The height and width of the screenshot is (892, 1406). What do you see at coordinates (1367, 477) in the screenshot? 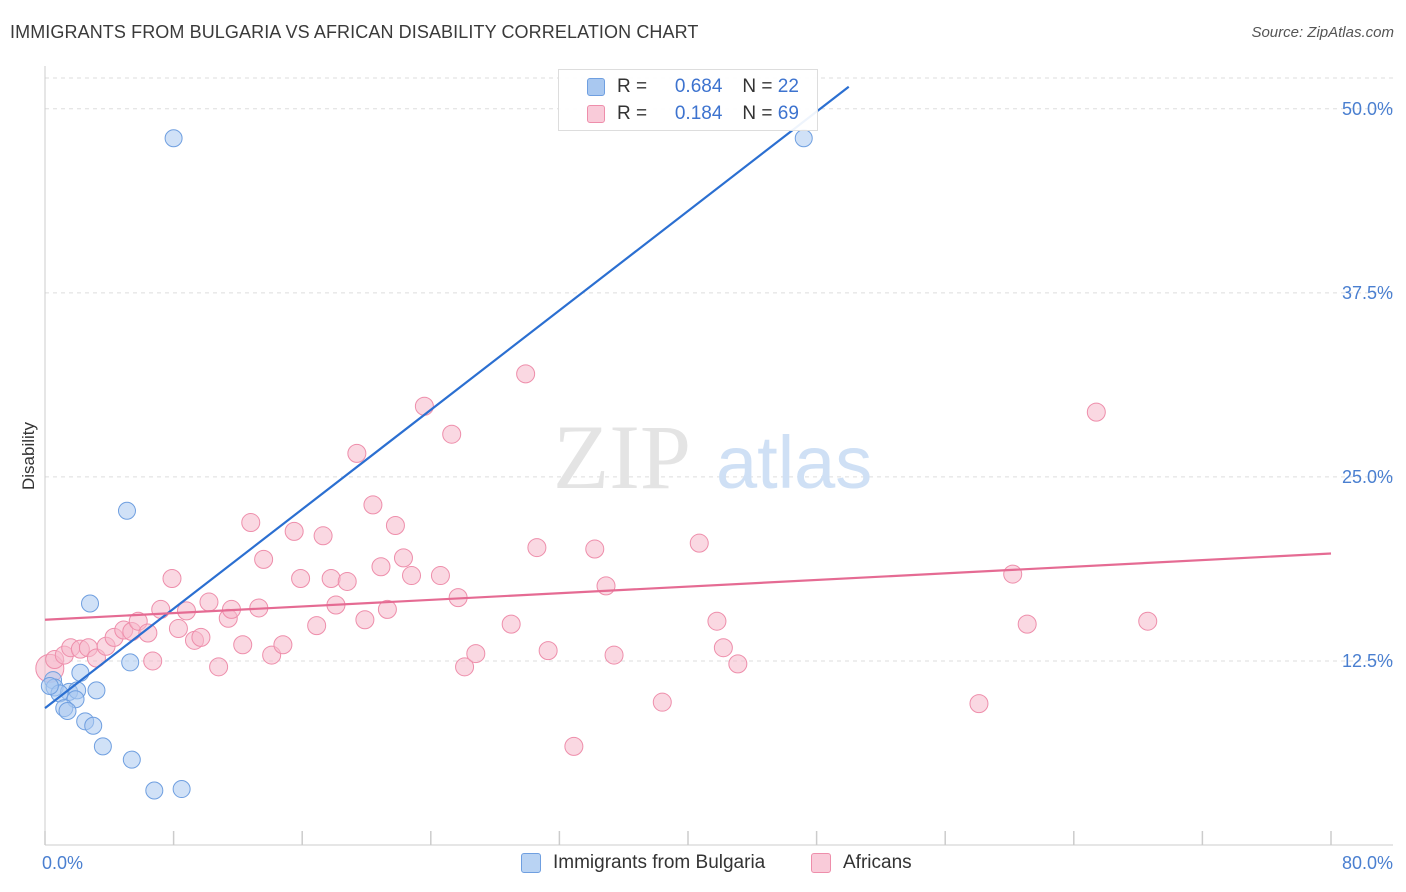
I see `y-tick-label: 25.0%` at bounding box center [1367, 477].